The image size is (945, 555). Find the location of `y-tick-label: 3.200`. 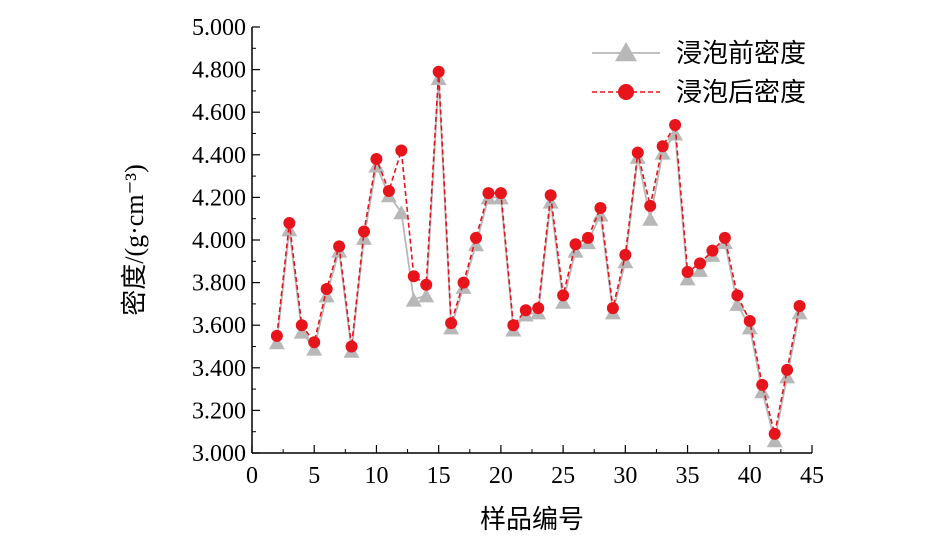

y-tick-label: 3.200 is located at coordinates (219, 411).